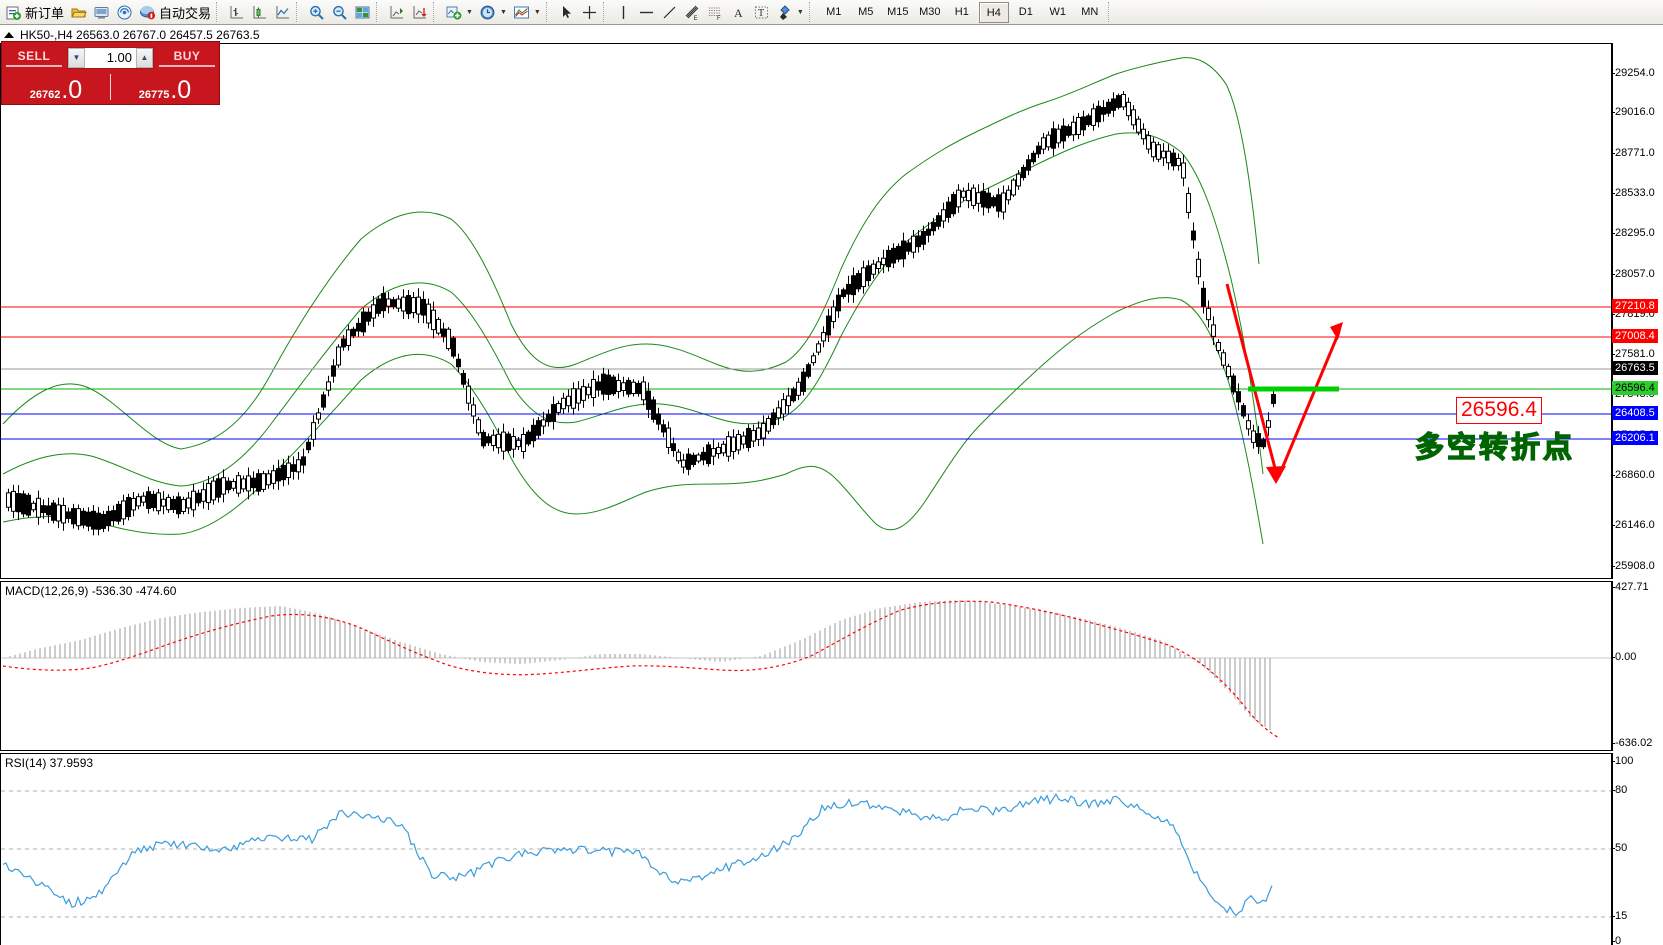 This screenshot has width=1663, height=945. Describe the element at coordinates (898, 11) in the screenshot. I see `timeframe-m15: M15` at that location.